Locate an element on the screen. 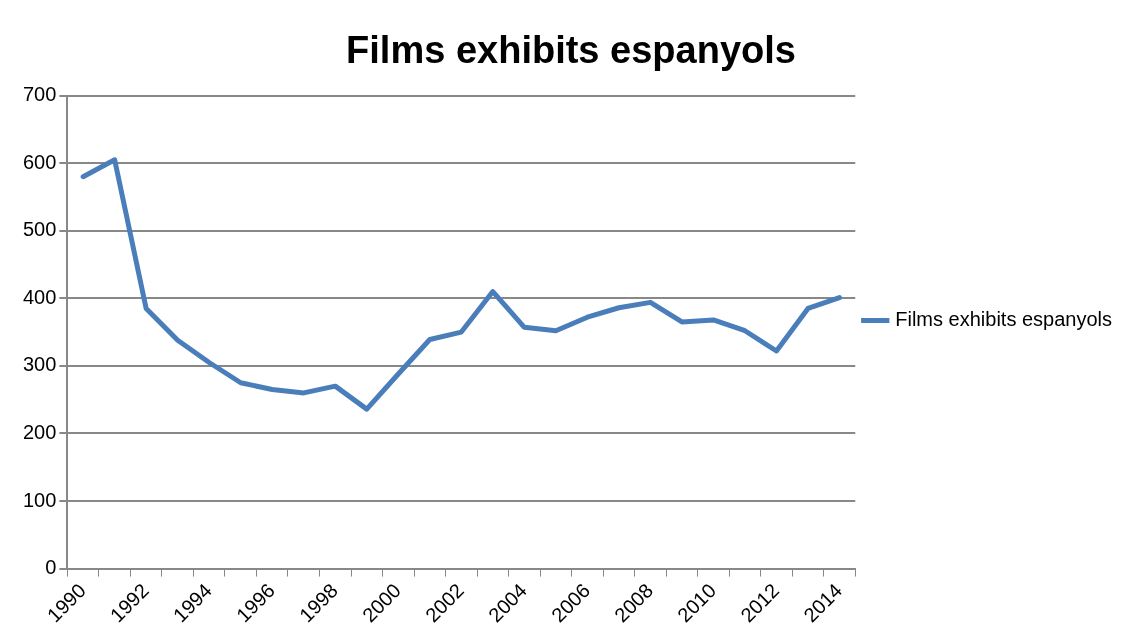 The width and height of the screenshot is (1132, 641). y-tick-label: 200 is located at coordinates (39, 431).